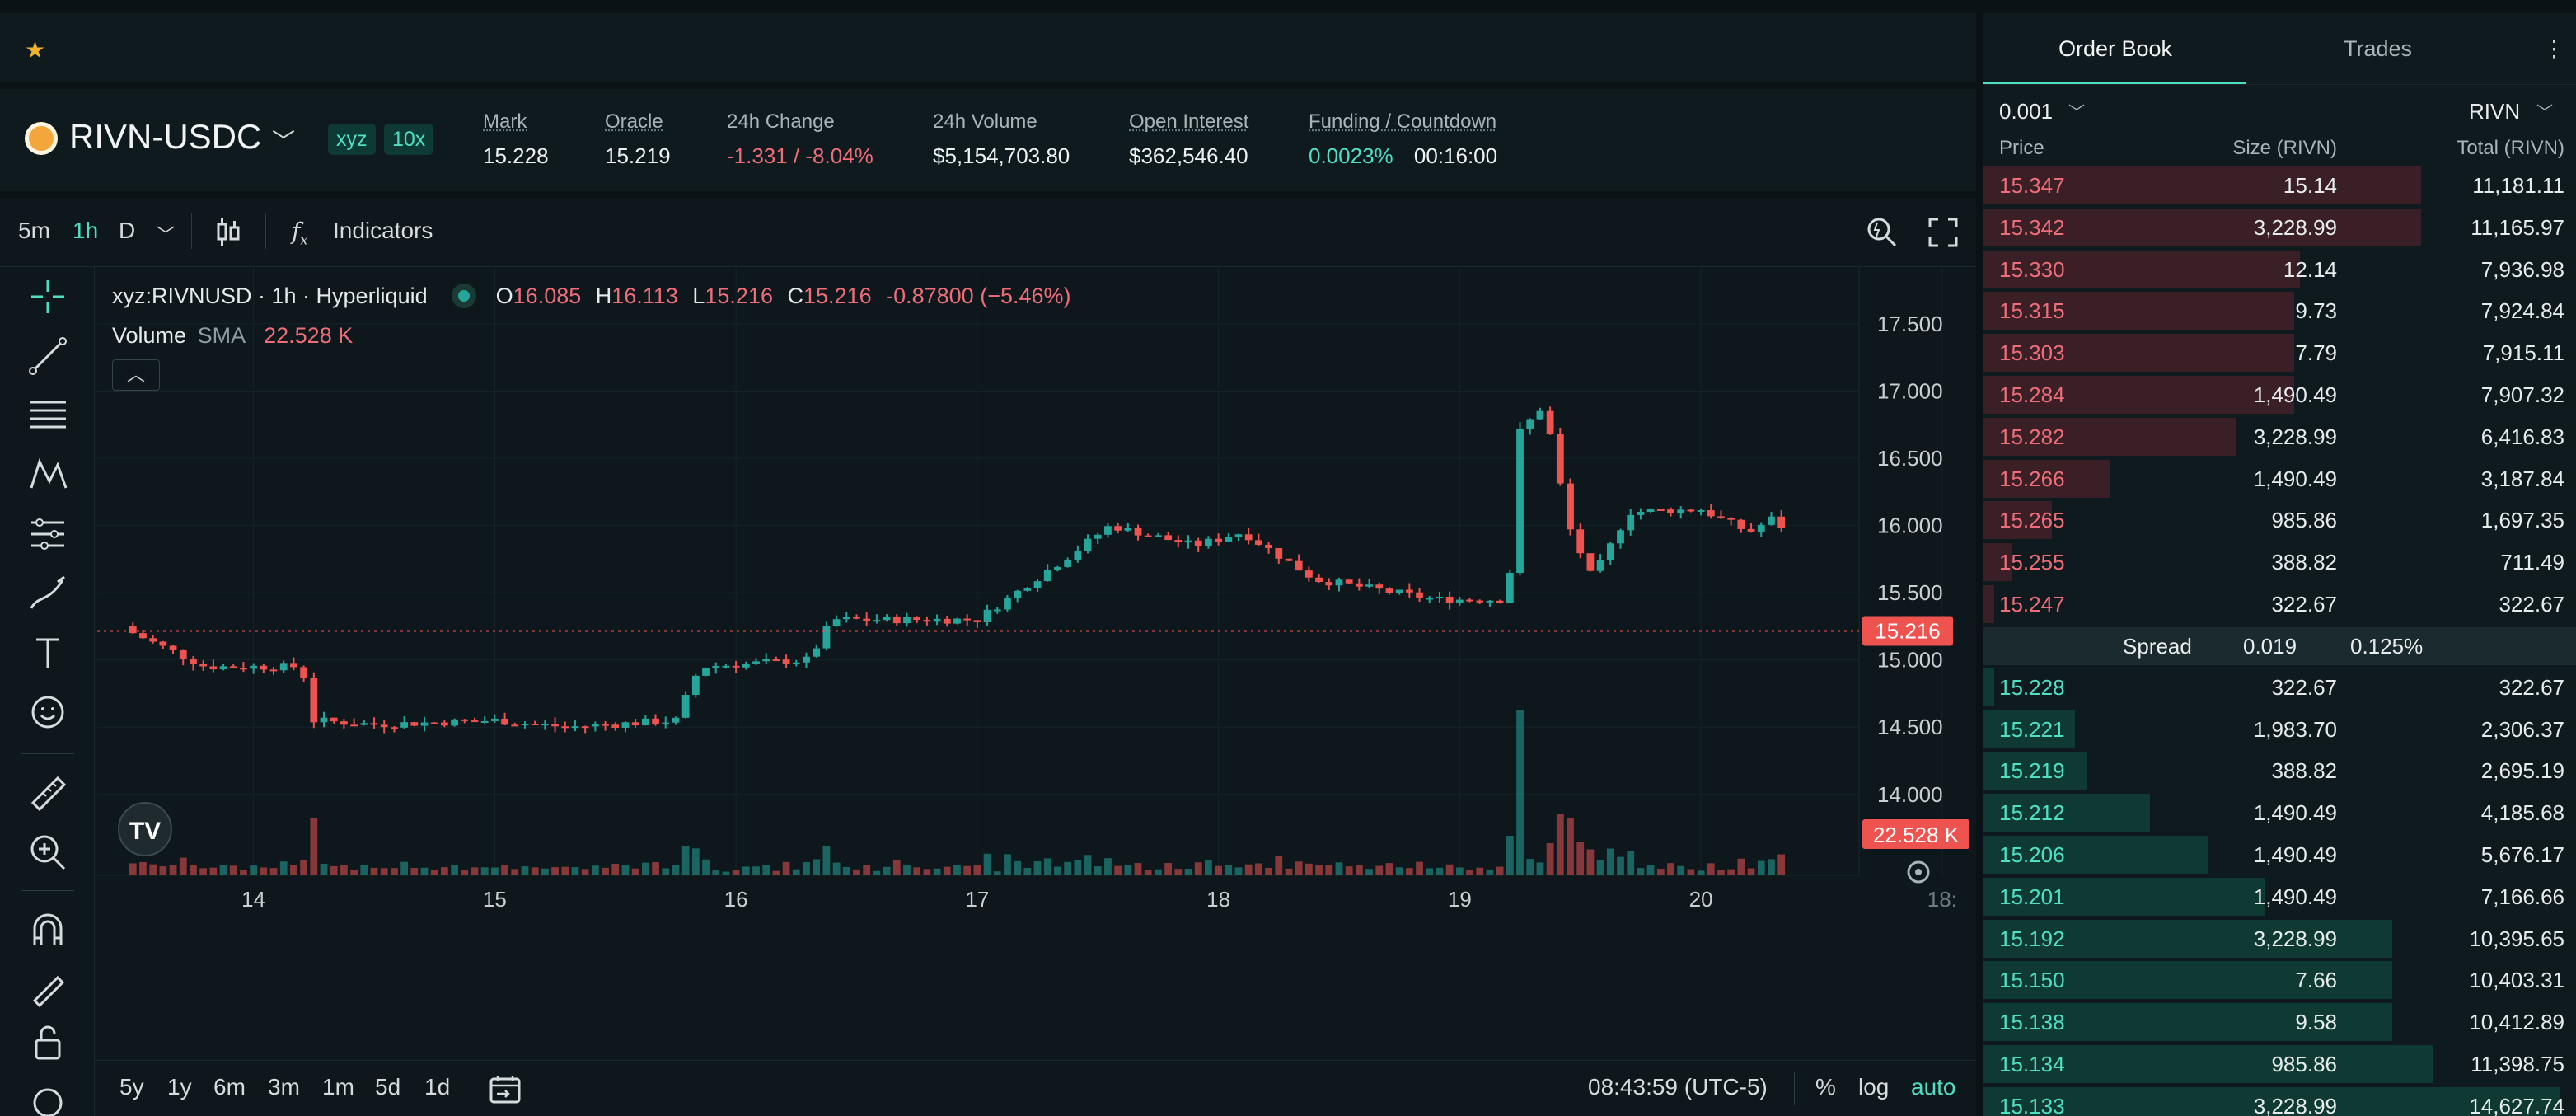 The width and height of the screenshot is (2576, 1116). Describe the element at coordinates (2279, 897) in the screenshot. I see `bid-row: 15.201 1,490.49 7,166.66` at that location.